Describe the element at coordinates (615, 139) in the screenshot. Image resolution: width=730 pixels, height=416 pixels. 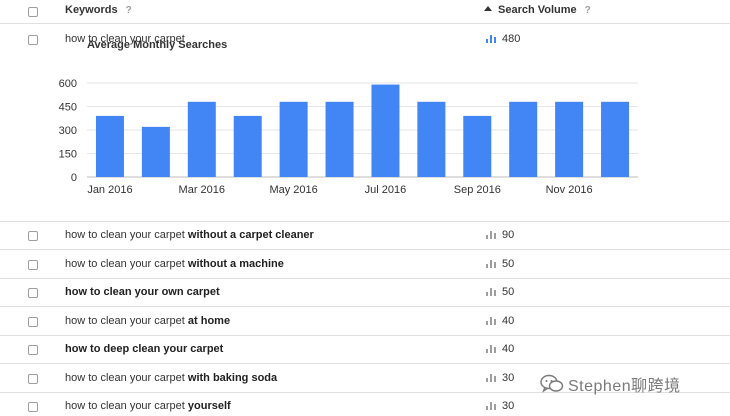
I see `chart-bar-dec-2016` at that location.